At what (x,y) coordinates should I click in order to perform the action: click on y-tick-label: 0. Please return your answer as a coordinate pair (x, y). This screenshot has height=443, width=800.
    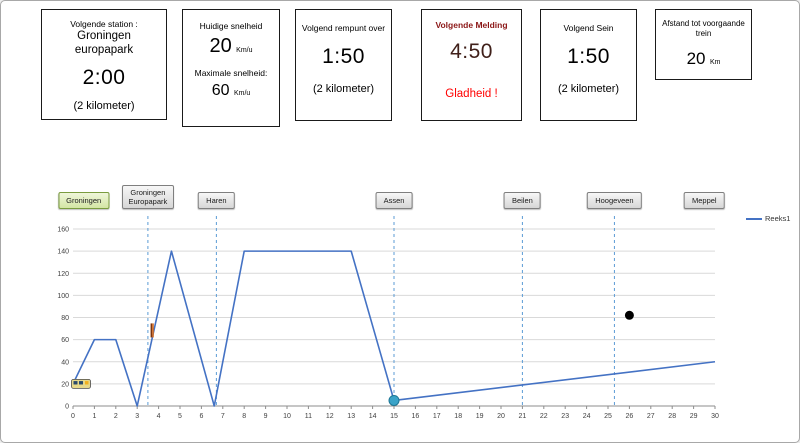
    Looking at the image, I should click on (67, 407).